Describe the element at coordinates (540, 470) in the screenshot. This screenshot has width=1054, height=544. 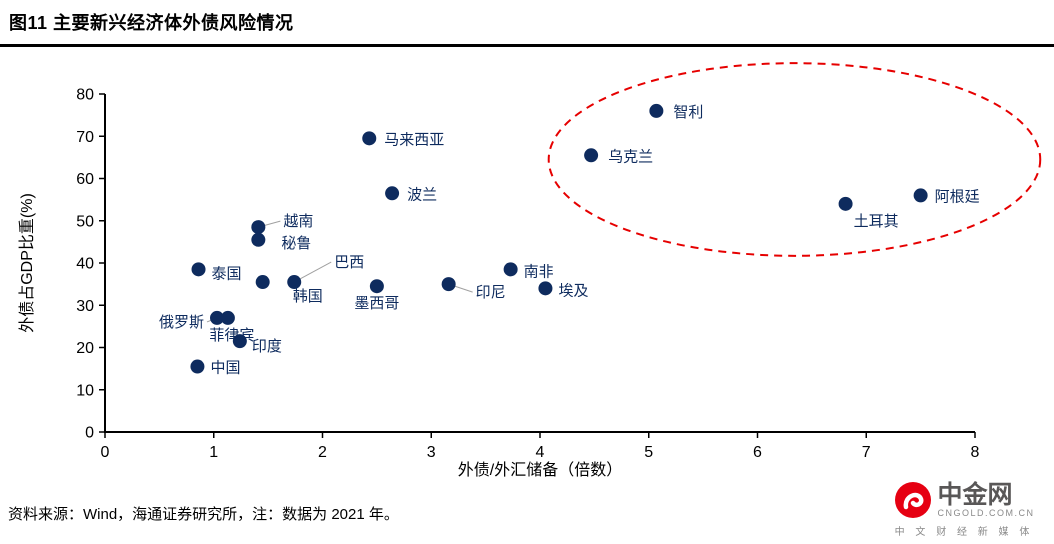
I see `x-axis-title: 外债/外汇储备（倍数）` at that location.